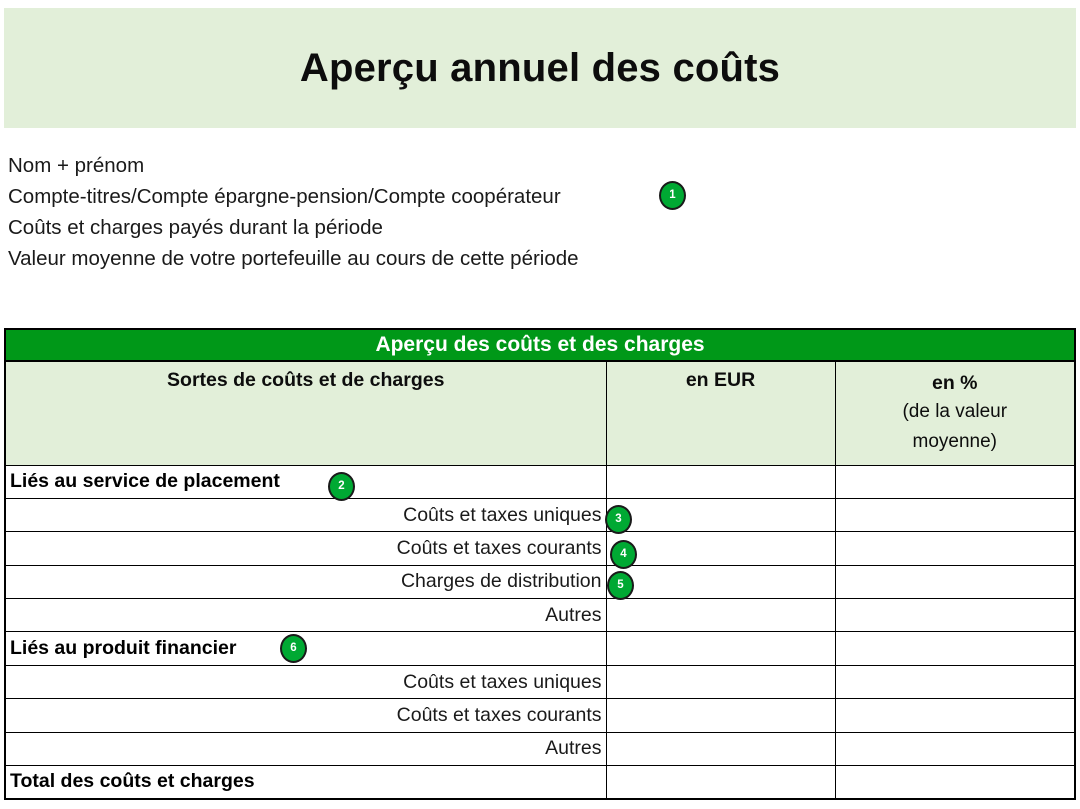 This screenshot has width=1080, height=809. I want to click on callout-badge-6-icon: 6, so click(293, 648).